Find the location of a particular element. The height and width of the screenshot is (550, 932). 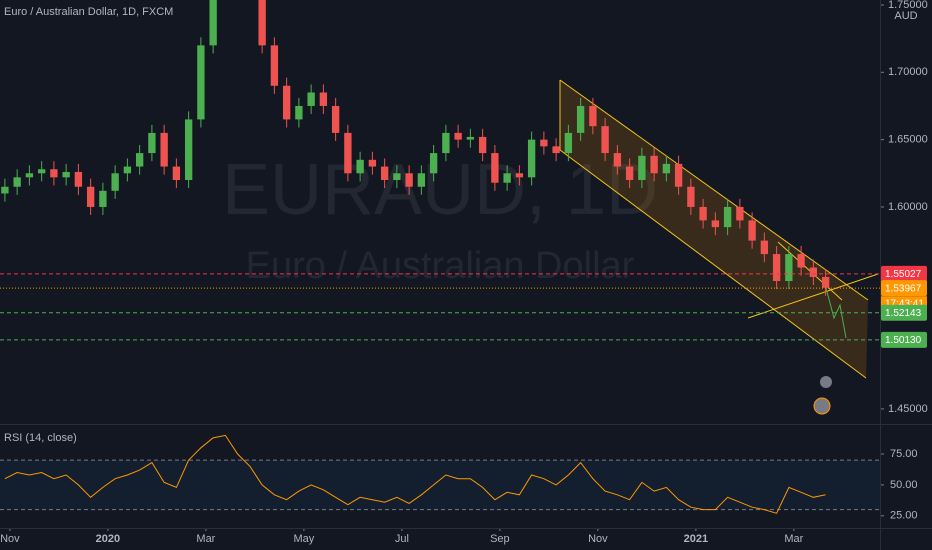

x-tick-label: May is located at coordinates (303, 539).